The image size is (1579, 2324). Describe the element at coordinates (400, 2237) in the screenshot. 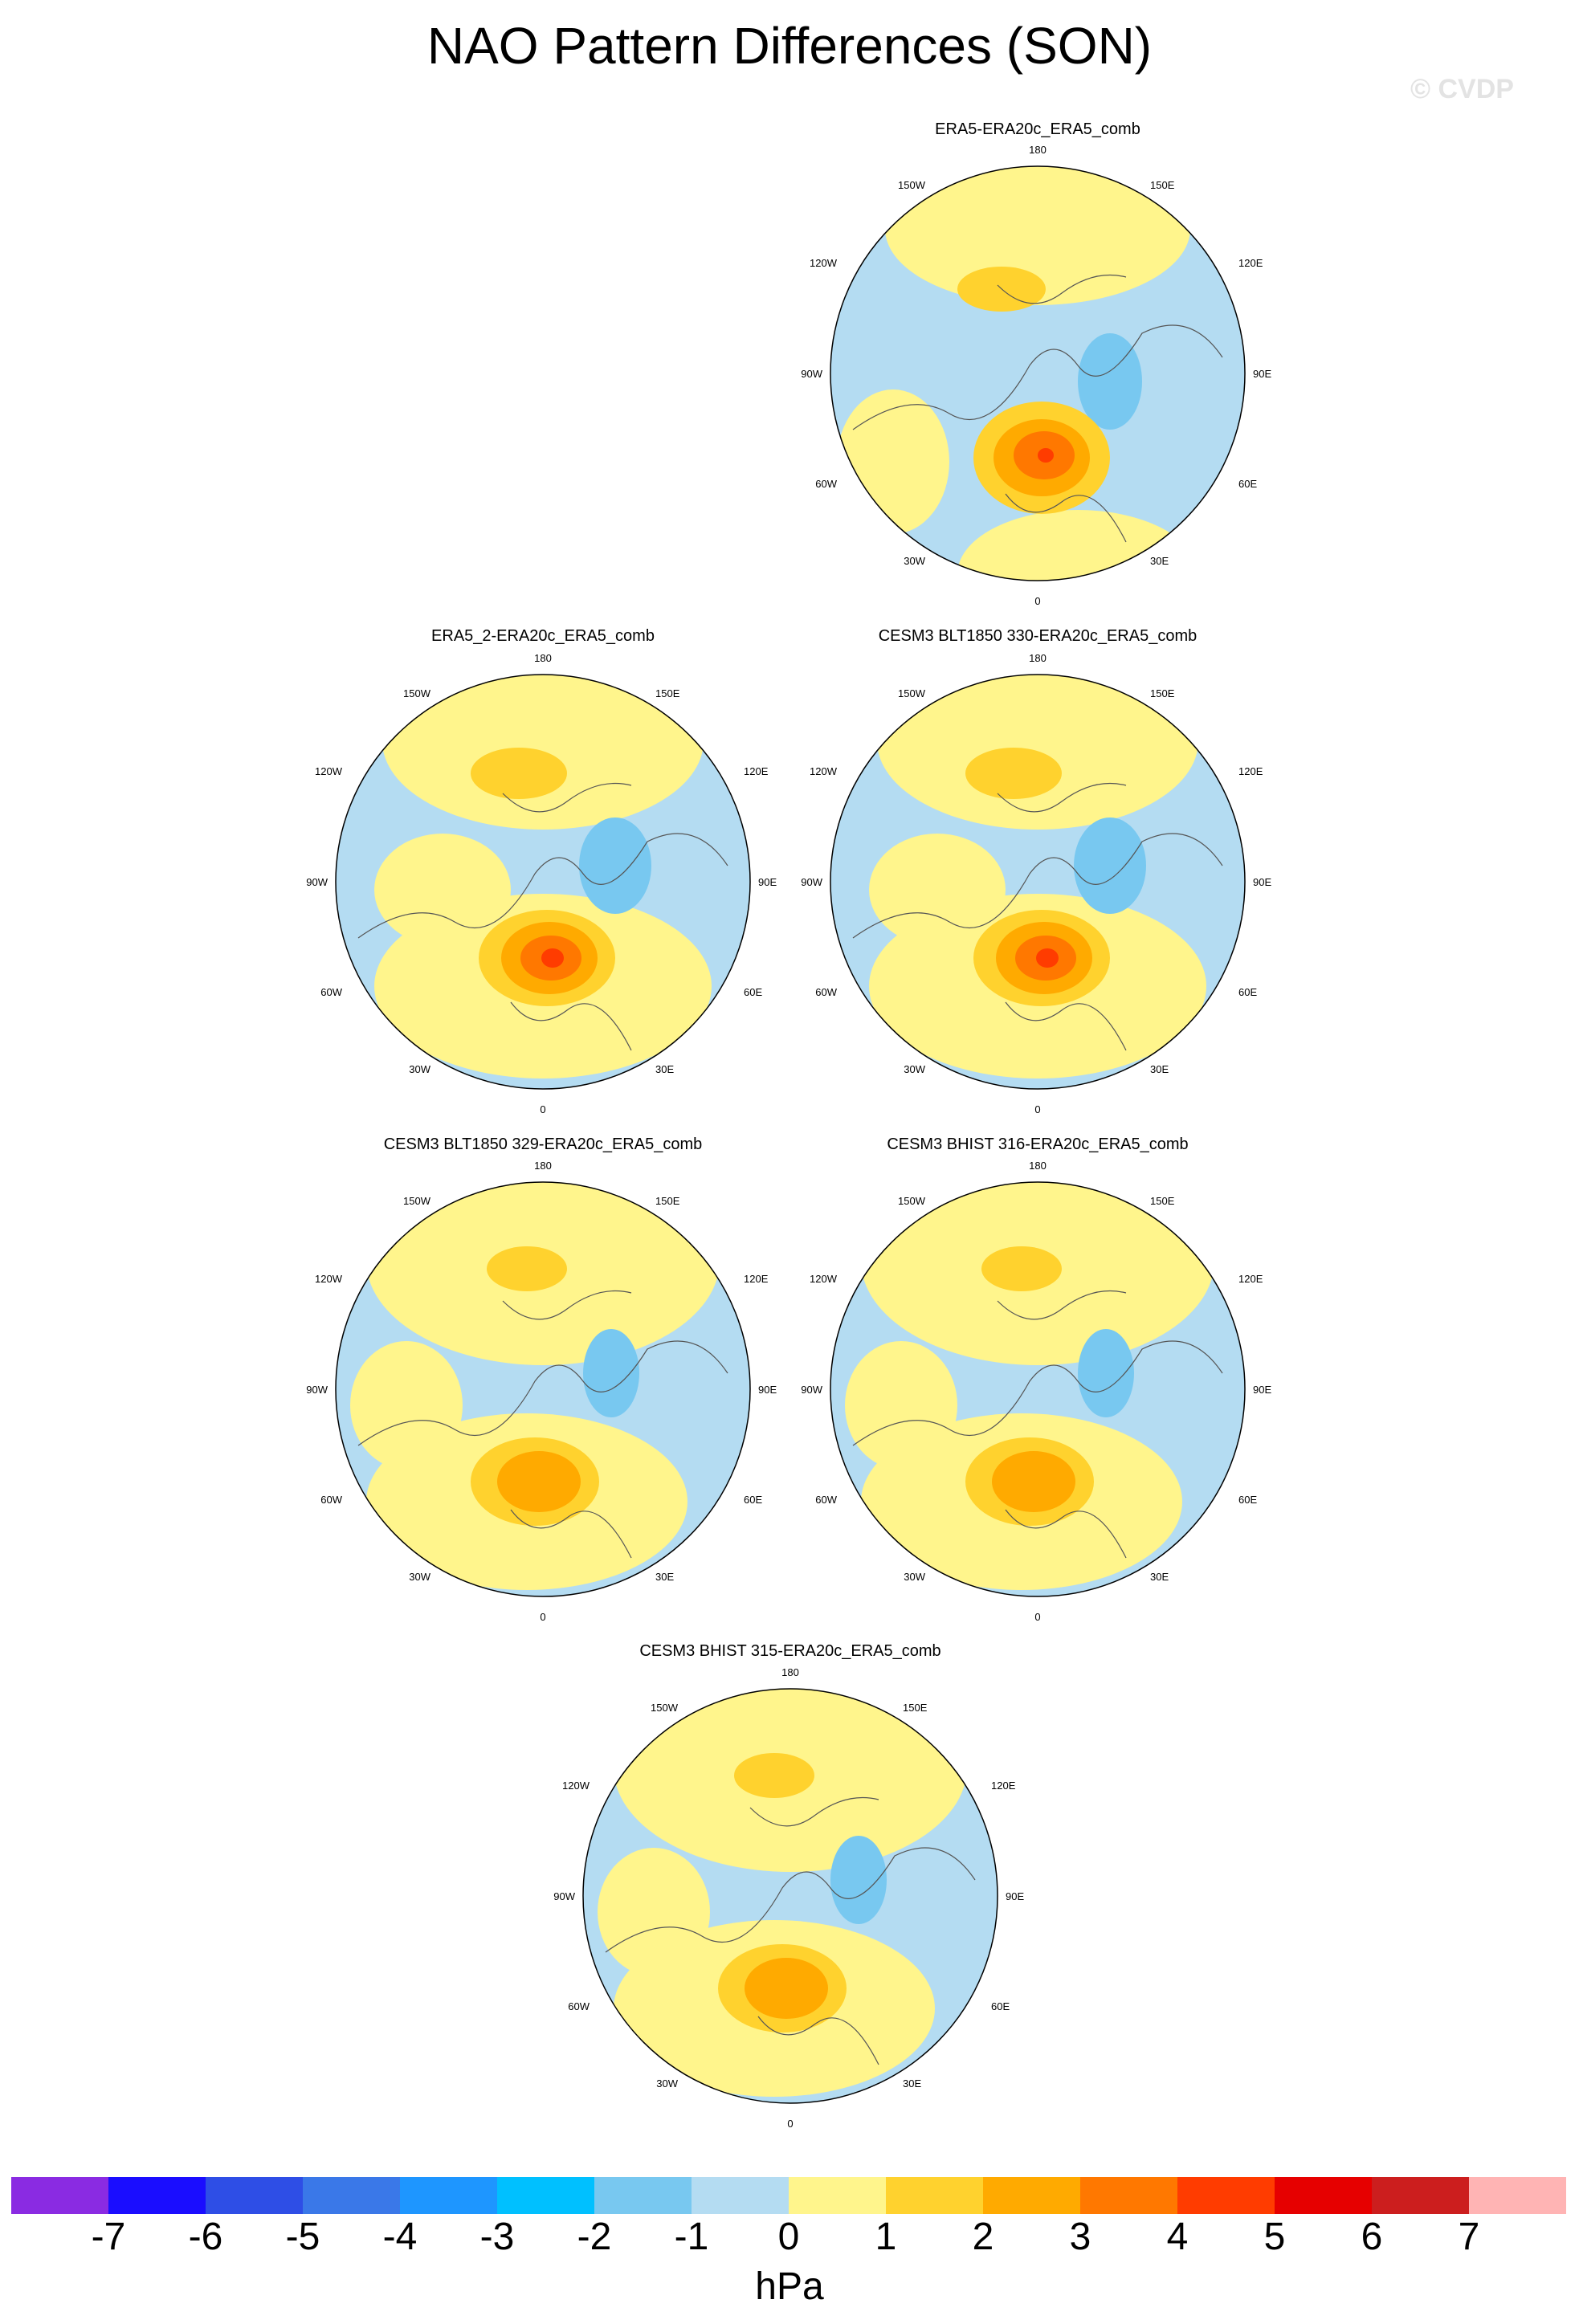

I see `colorbar-tick-label: -4` at that location.